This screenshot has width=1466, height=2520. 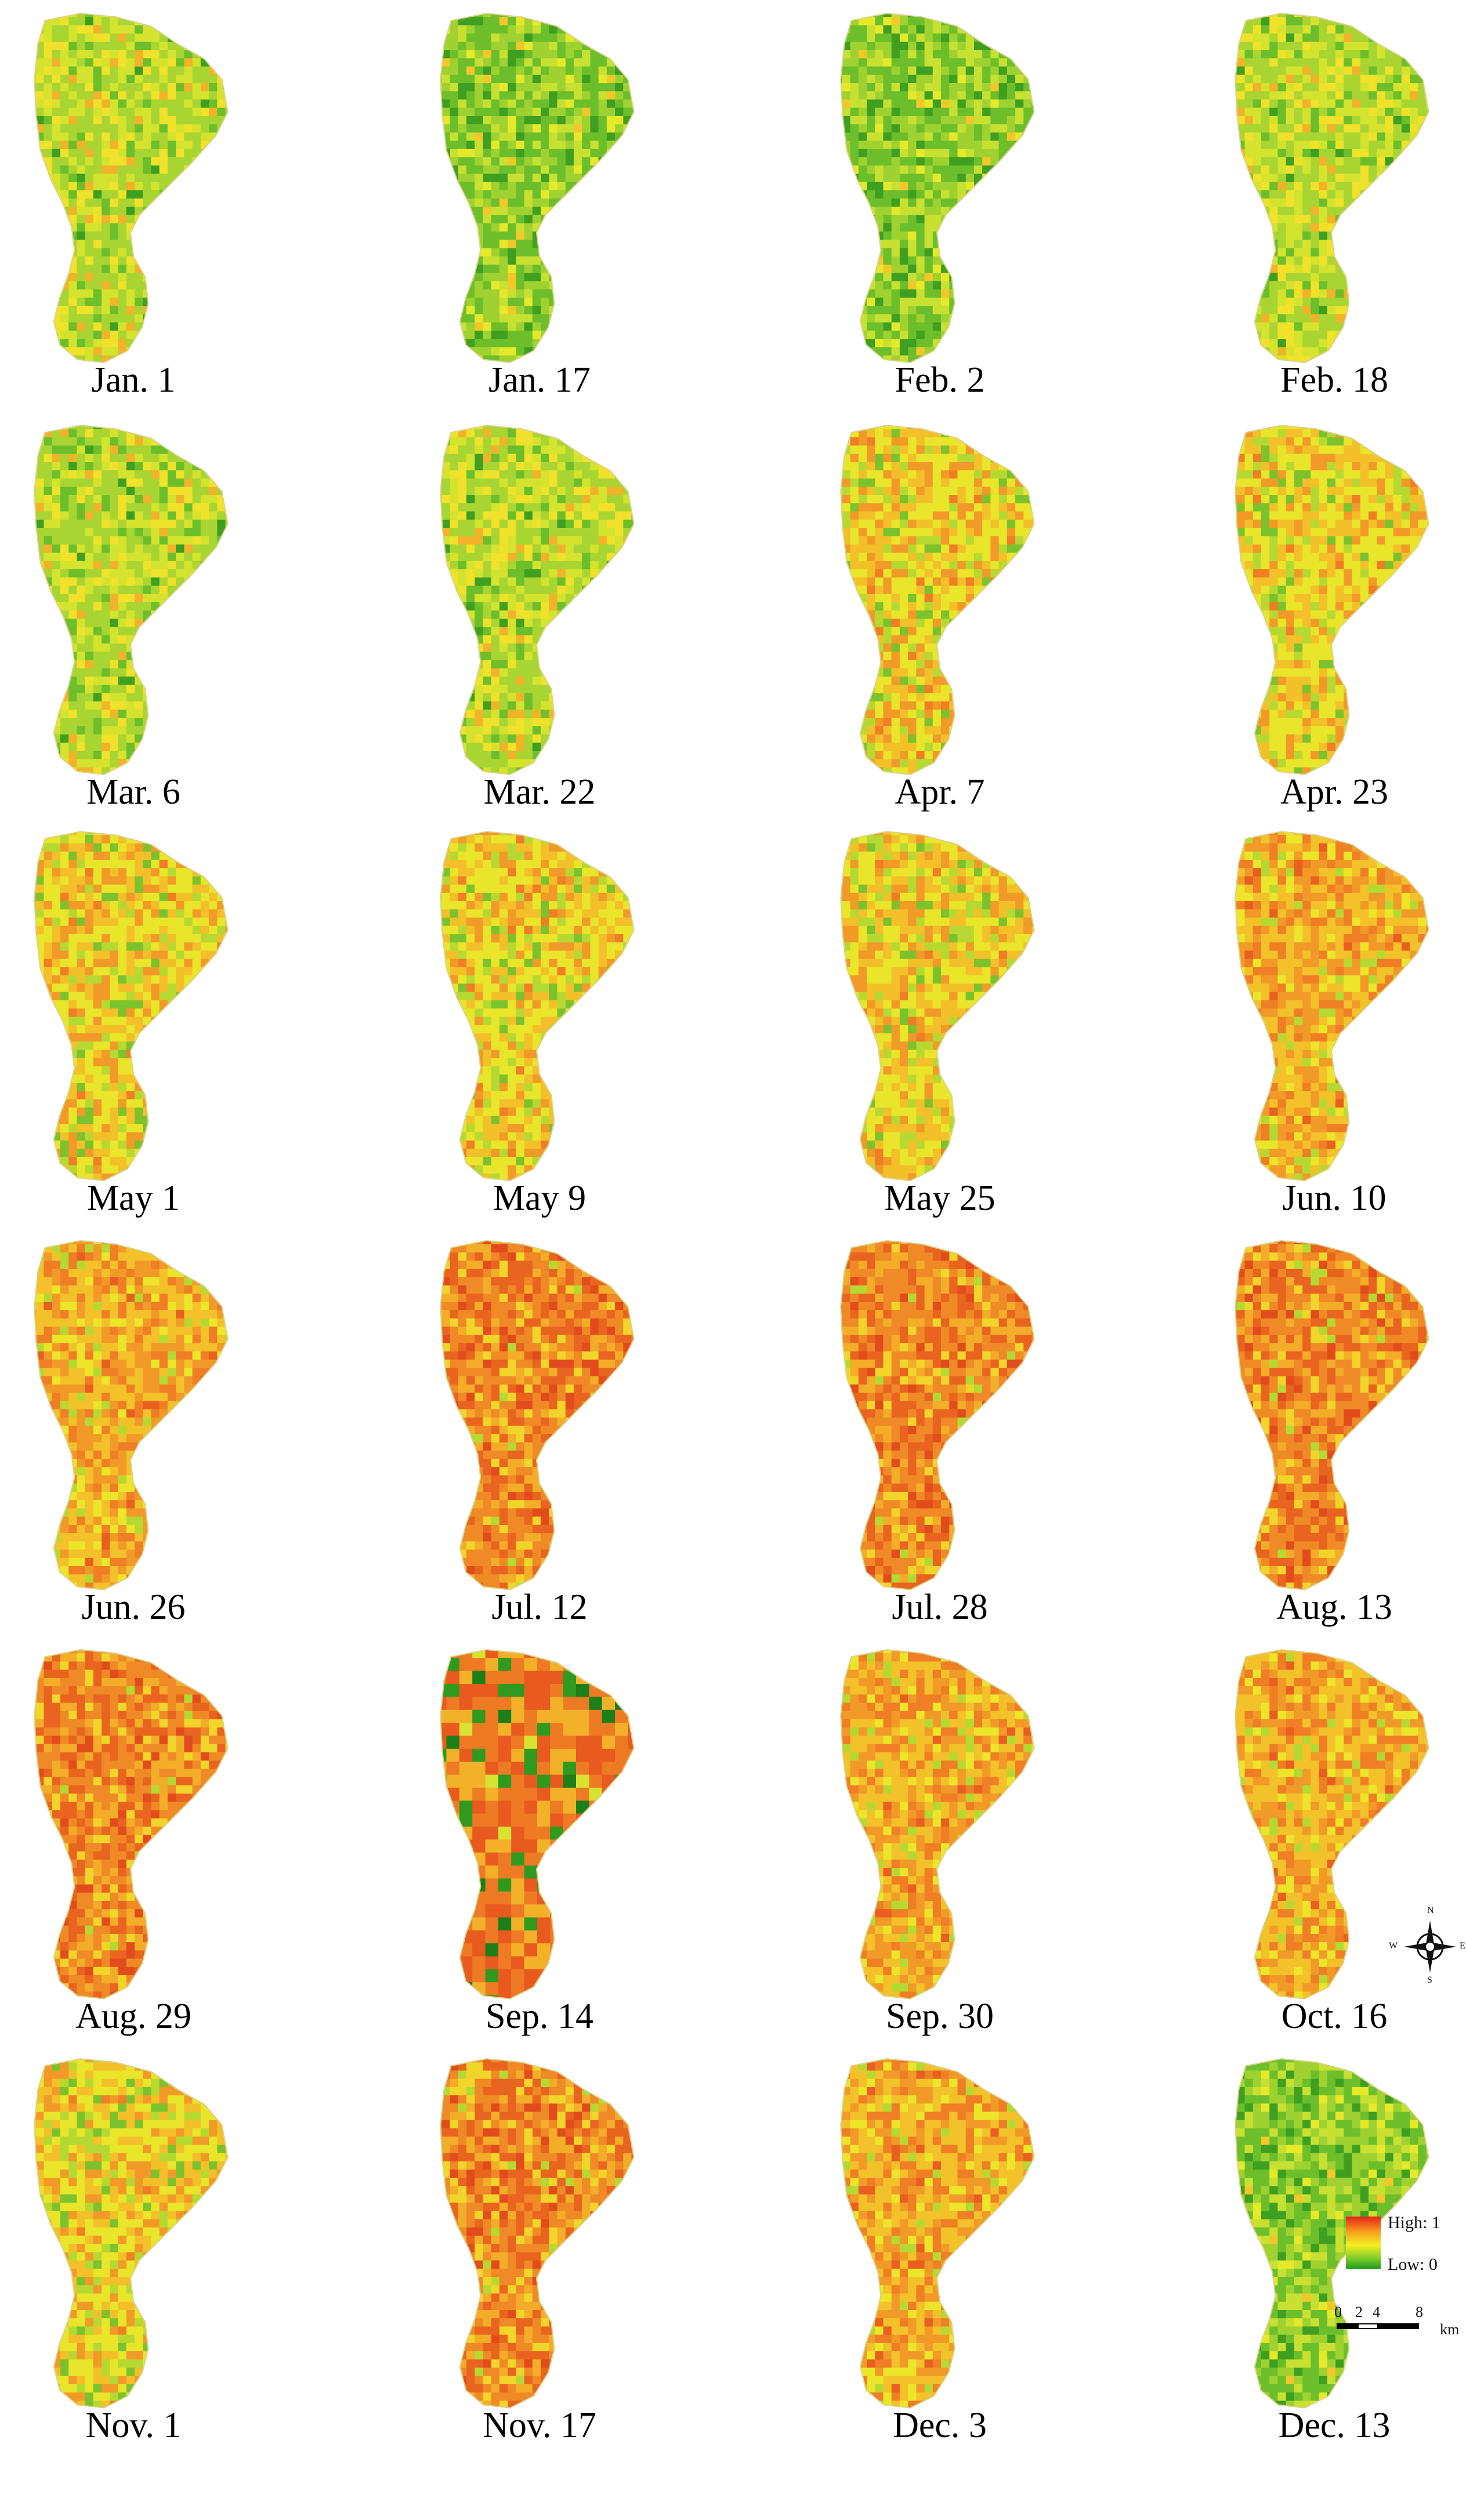 I want to click on map-panel: Jul. 12, so click(x=581, y=1439).